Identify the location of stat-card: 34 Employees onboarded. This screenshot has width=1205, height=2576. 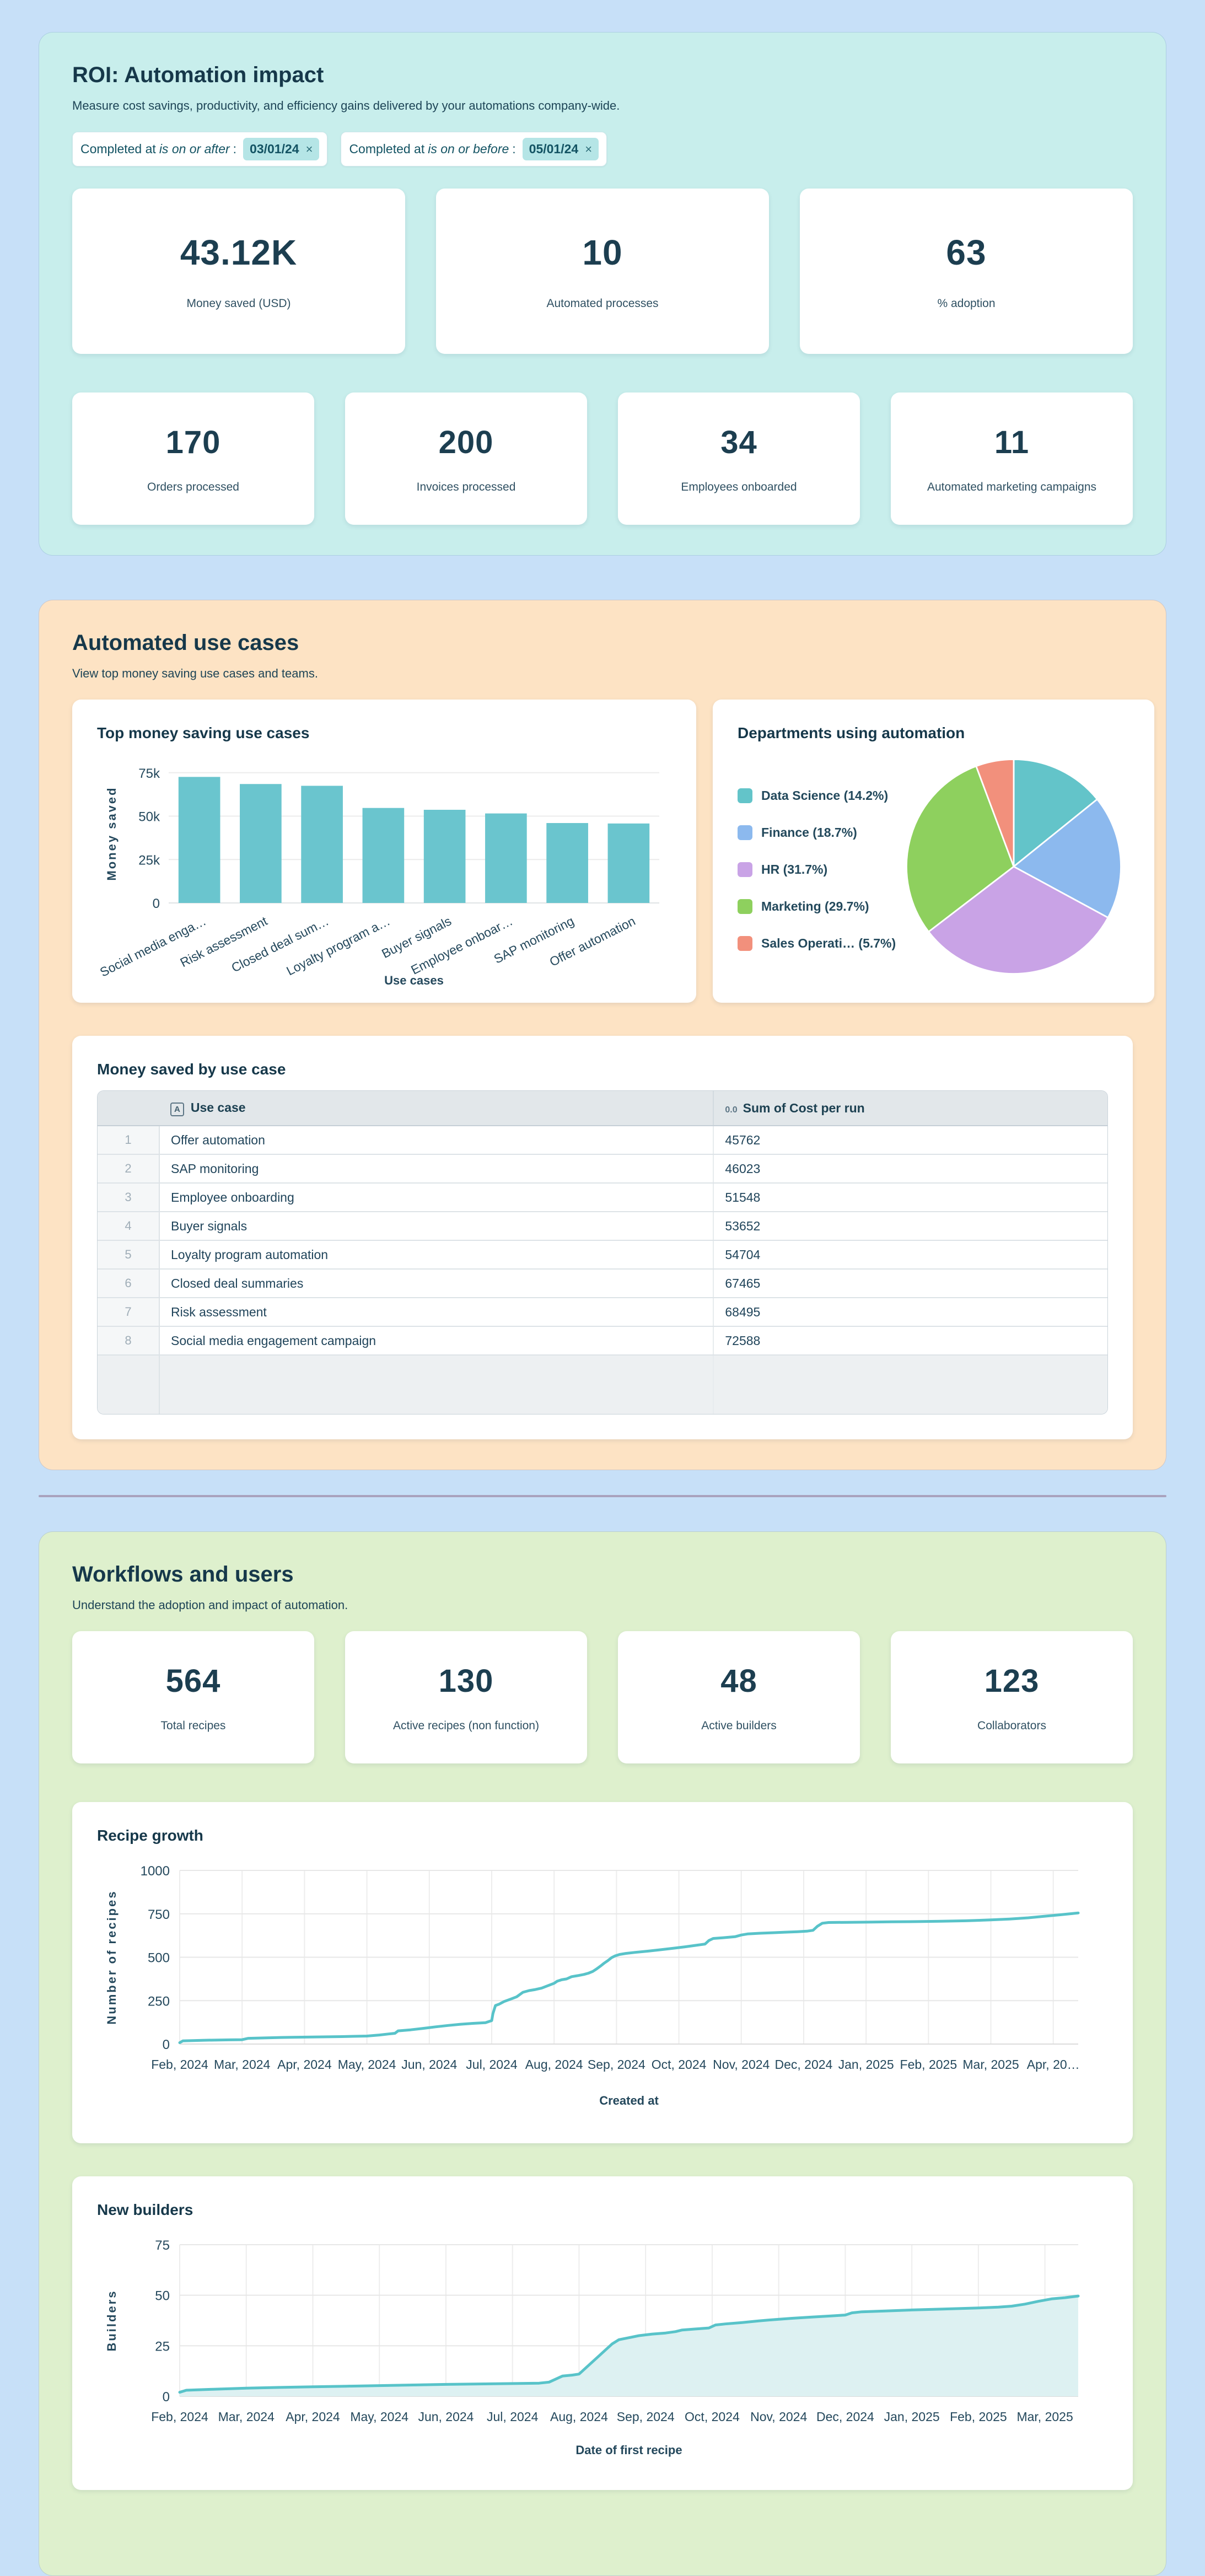
(739, 458).